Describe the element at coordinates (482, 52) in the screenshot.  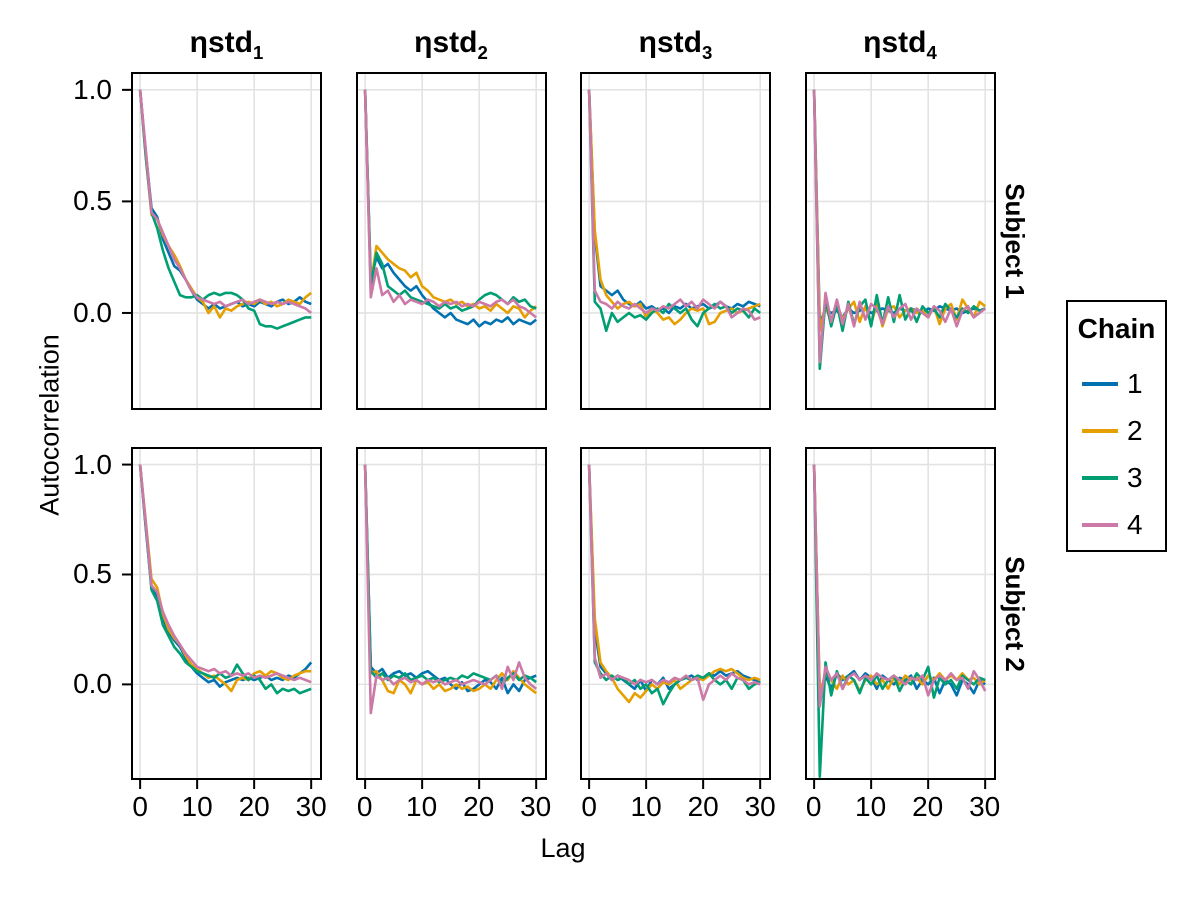
I see `facet-title-subscript: 2` at that location.